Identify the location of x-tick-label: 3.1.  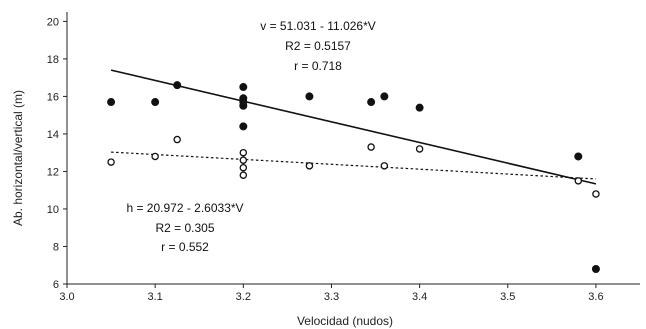
(155, 297).